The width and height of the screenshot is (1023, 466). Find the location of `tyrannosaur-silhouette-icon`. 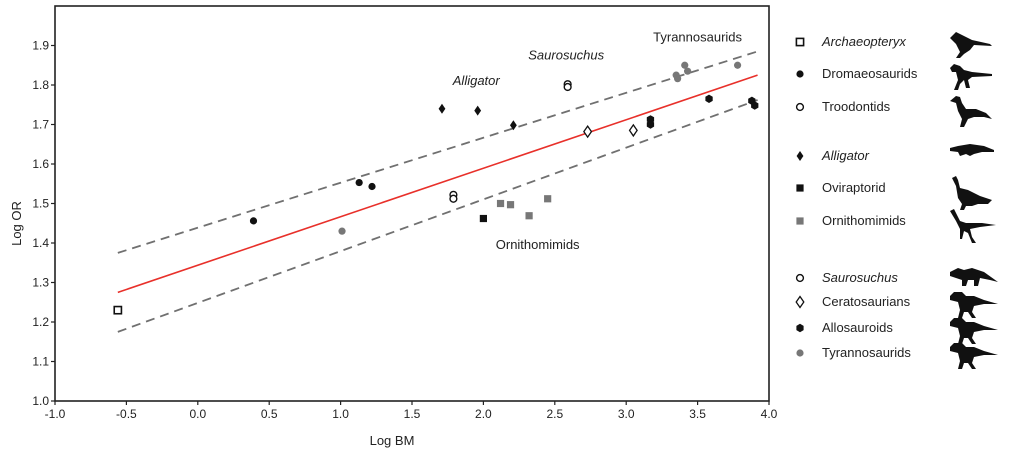

tyrannosaur-silhouette-icon is located at coordinates (974, 356).